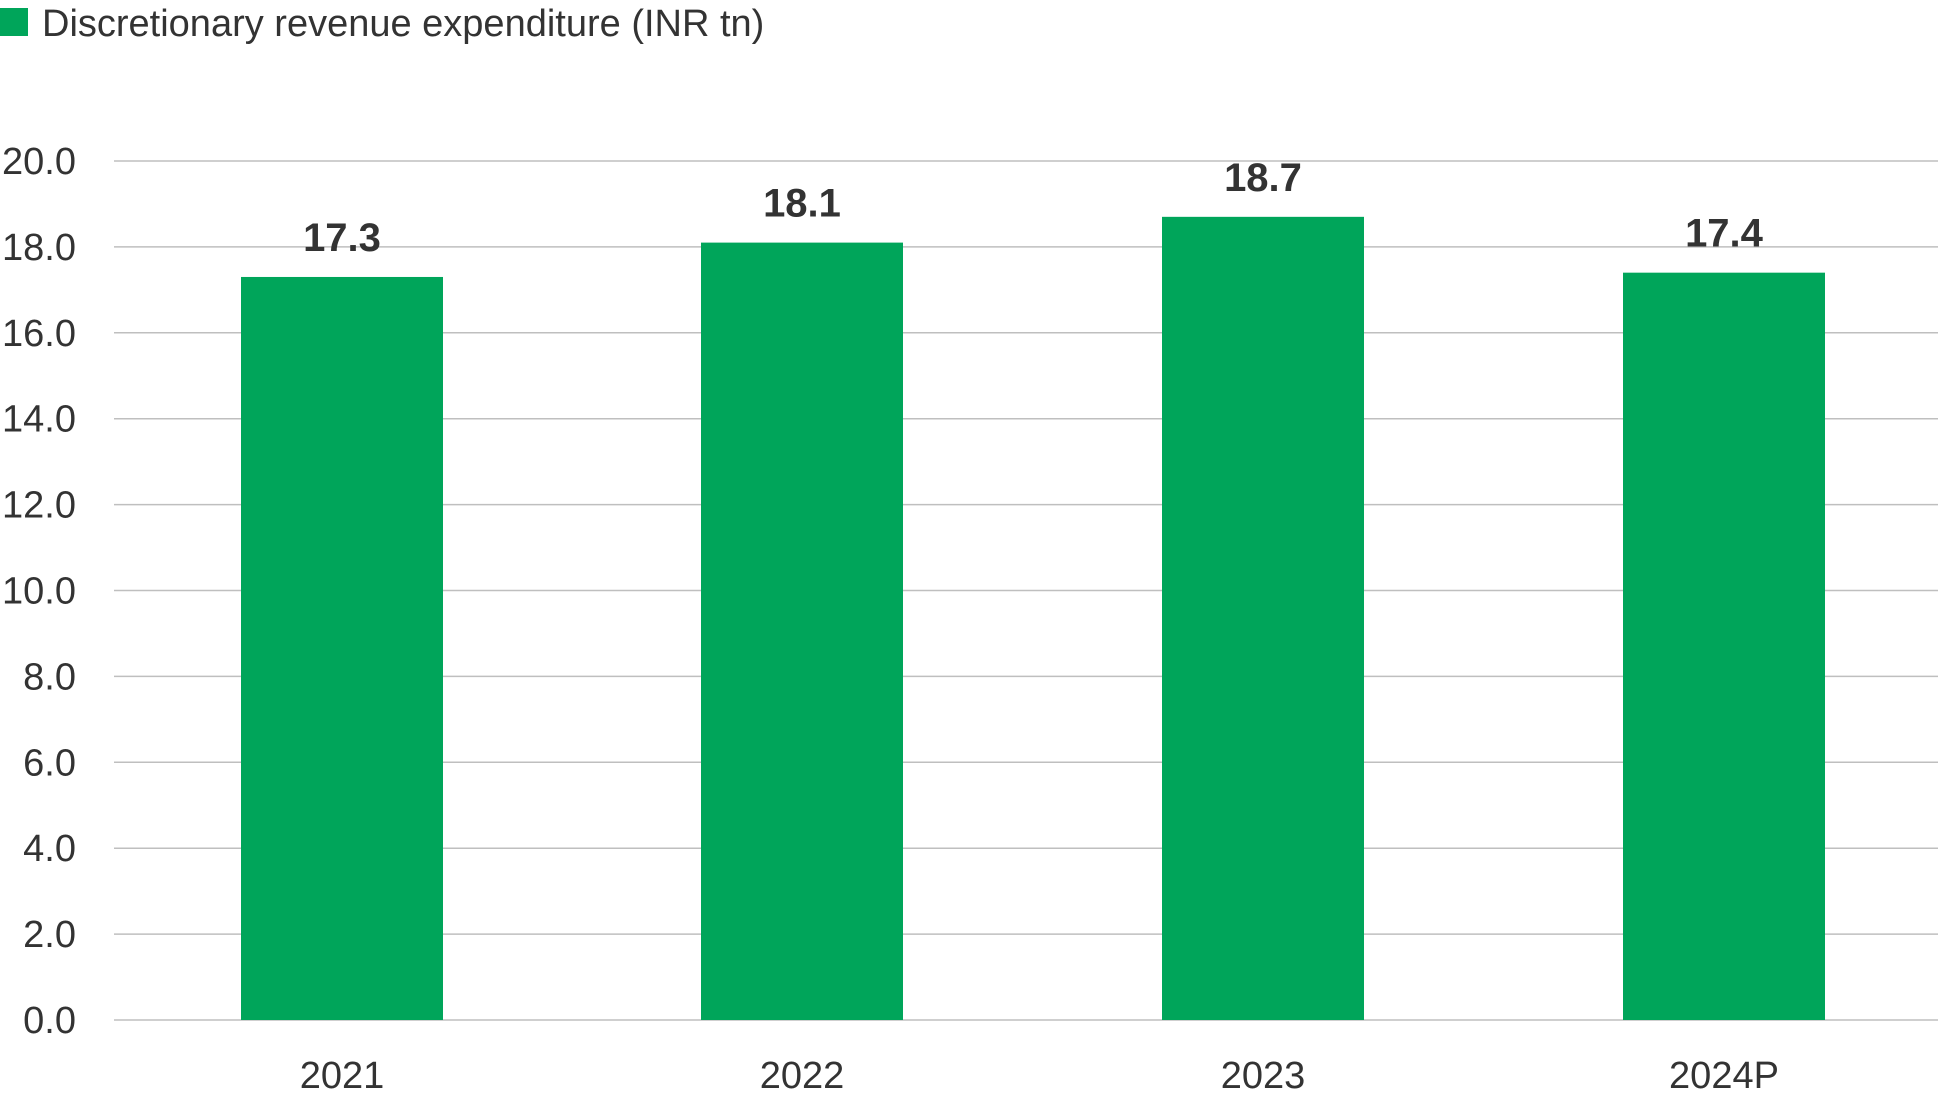 The width and height of the screenshot is (1938, 1115). I want to click on bar-2022, so click(802, 631).